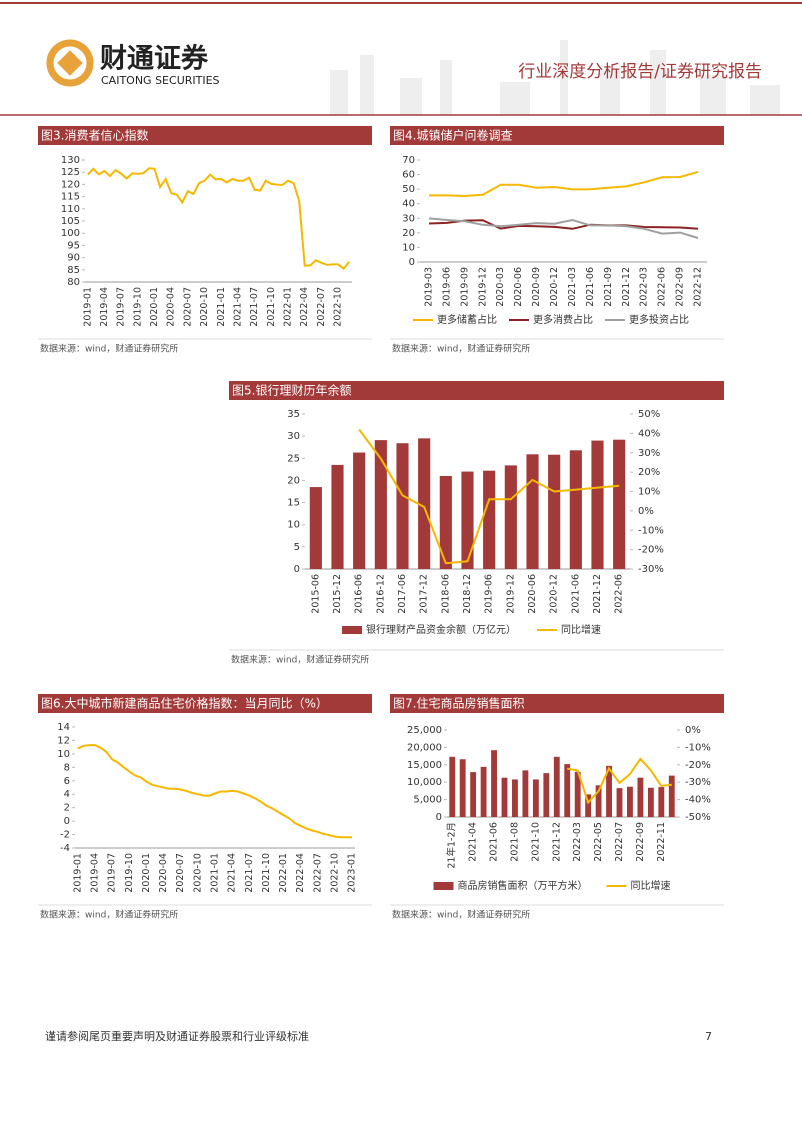 The height and width of the screenshot is (1133, 802). Describe the element at coordinates (523, 885) in the screenshot. I see `legend-label: 商品房销售面积（万平方米）` at that location.